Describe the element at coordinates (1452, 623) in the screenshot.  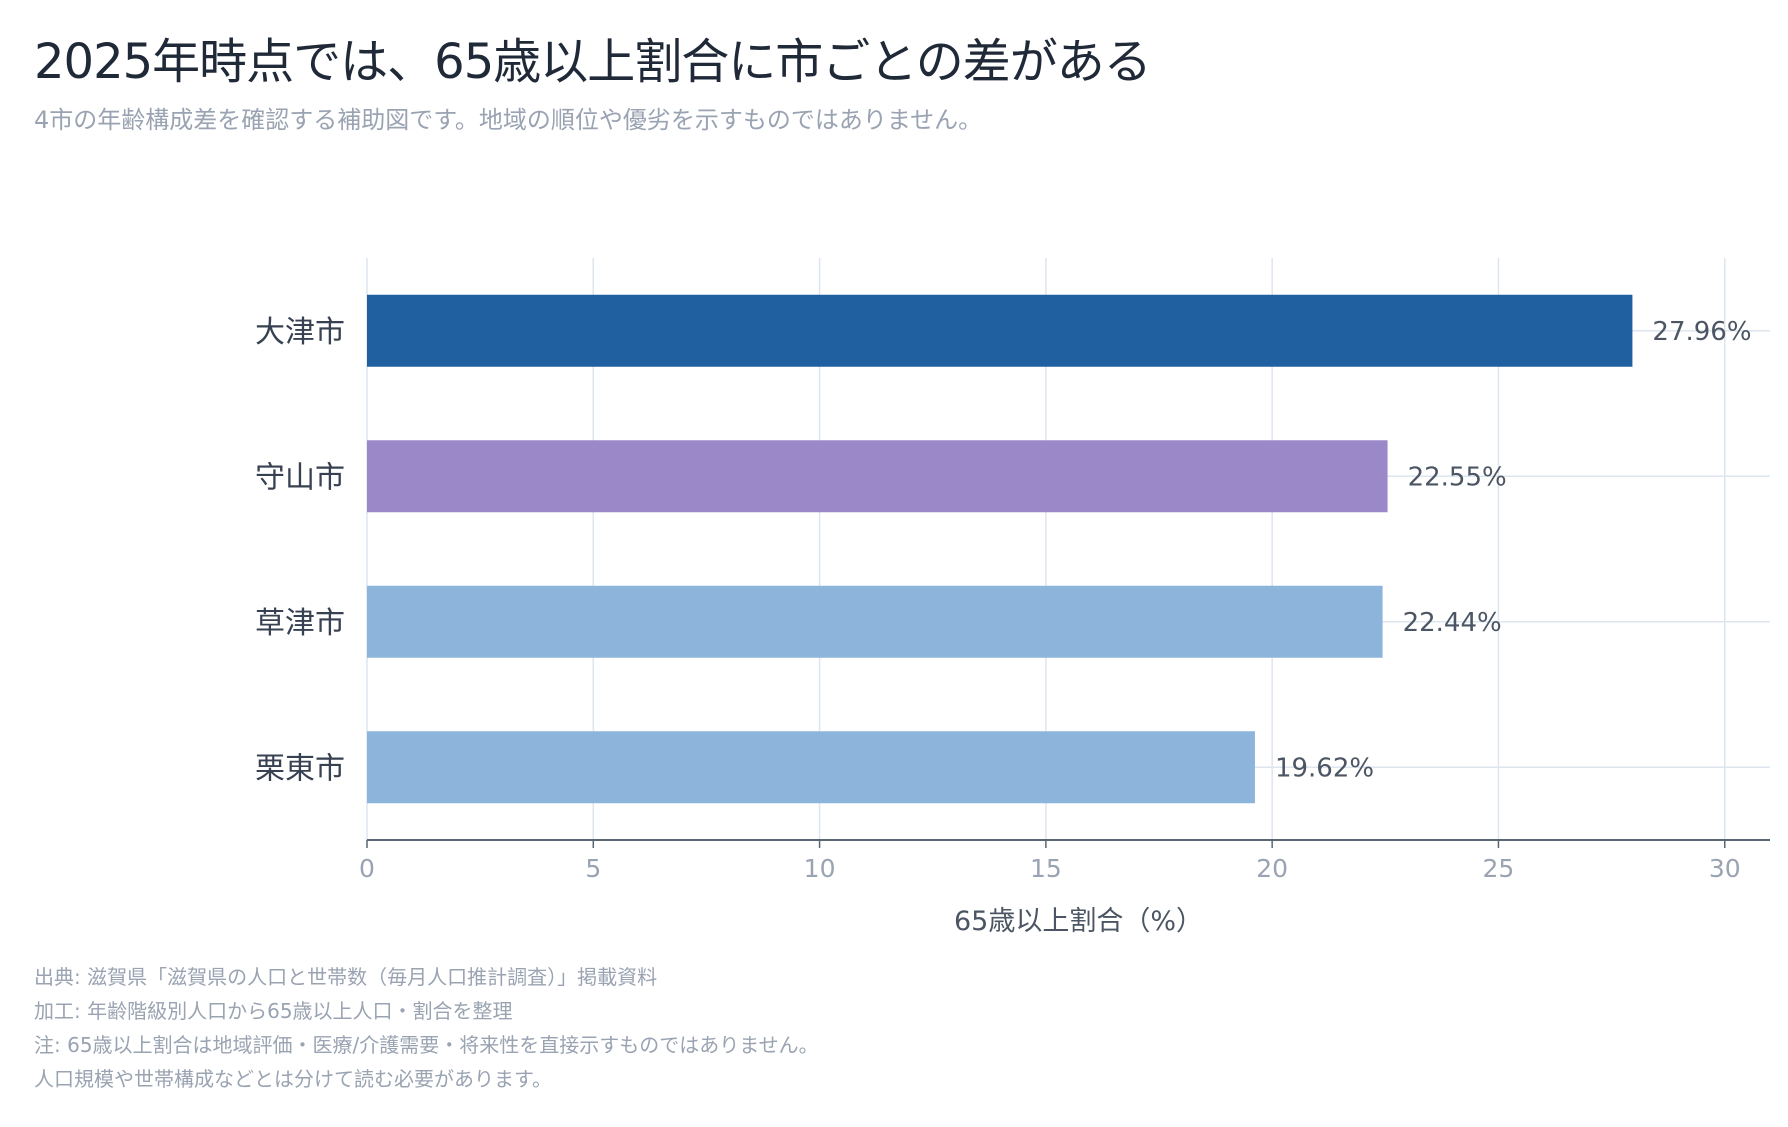
I see `value-label-2: 22.44%` at that location.